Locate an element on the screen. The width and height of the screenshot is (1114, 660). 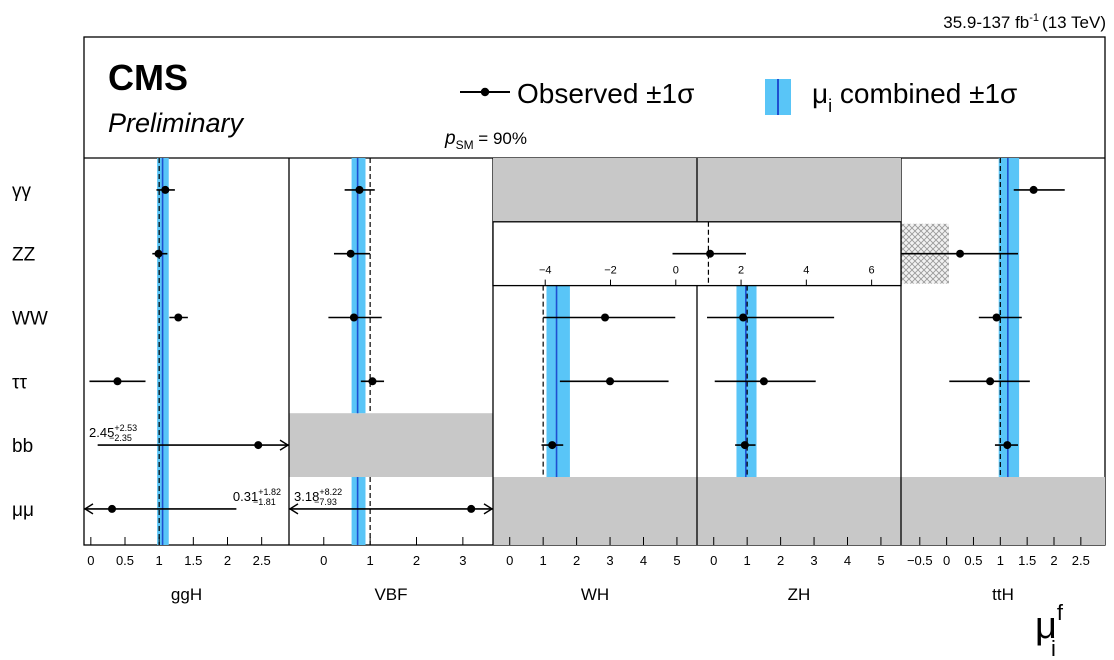
panel-title-zh: ZH is located at coordinates (799, 594).